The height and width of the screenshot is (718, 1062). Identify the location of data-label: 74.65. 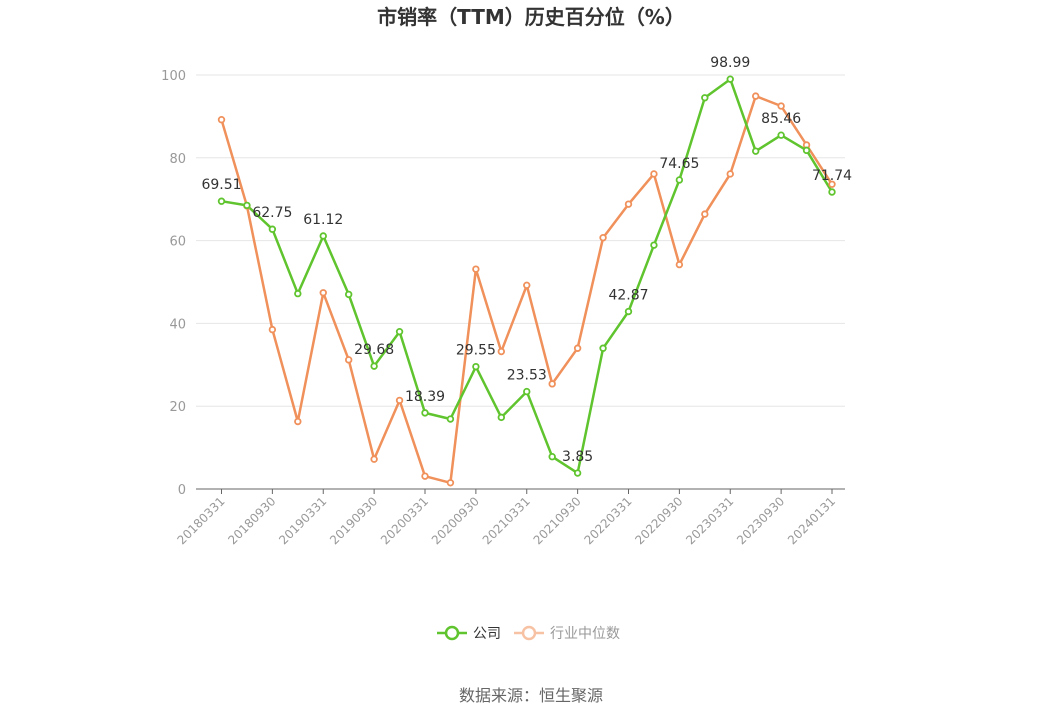
(679, 164).